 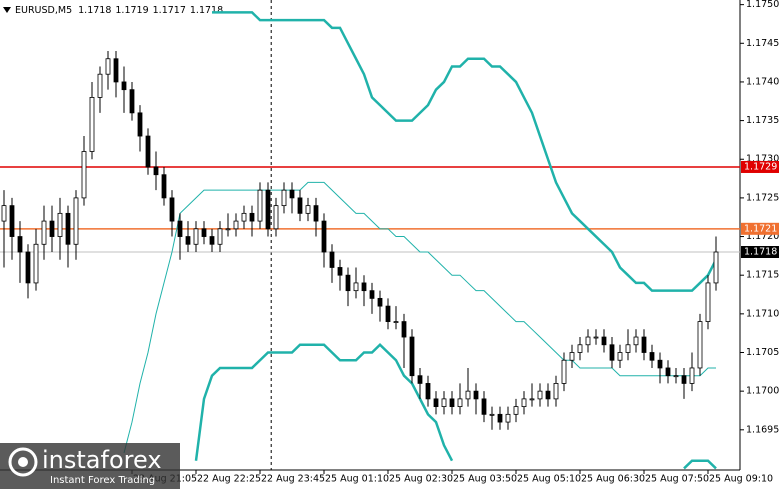 I want to click on ohlc-value: 1.1717, so click(x=169, y=10).